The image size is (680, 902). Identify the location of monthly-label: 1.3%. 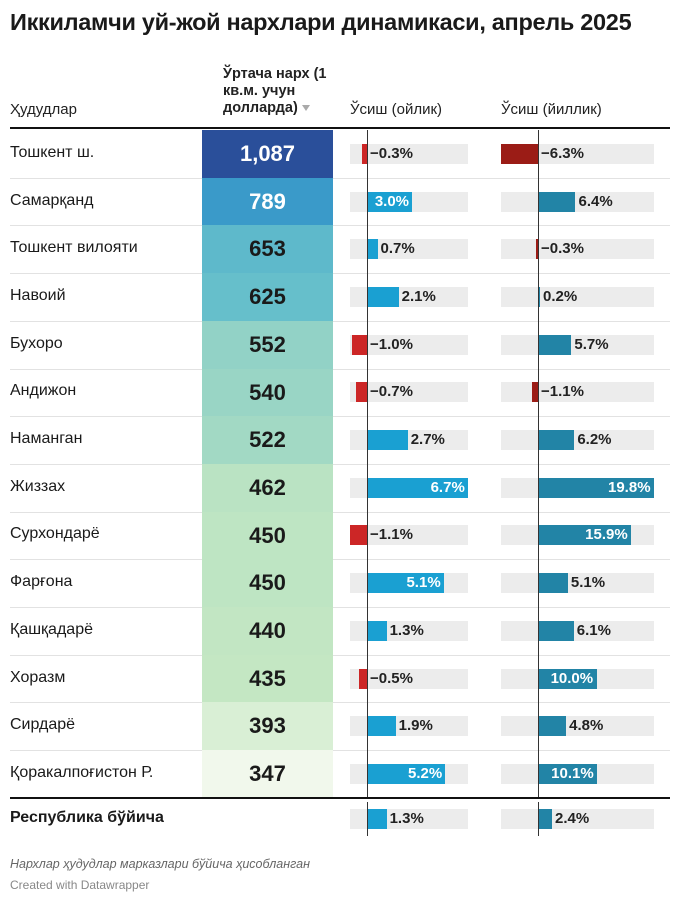
(406, 630).